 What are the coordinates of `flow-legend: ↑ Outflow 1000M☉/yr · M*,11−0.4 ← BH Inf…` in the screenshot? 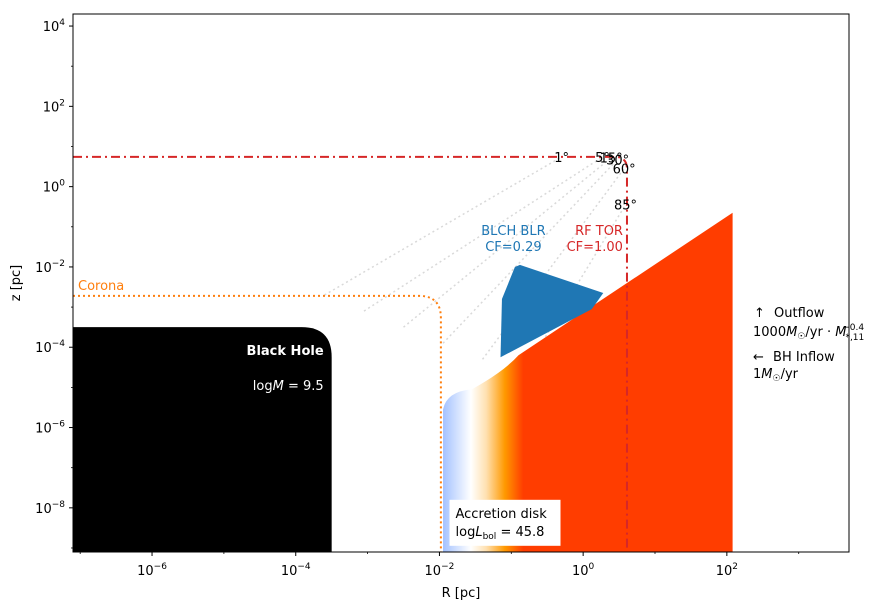 It's located at (808, 345).